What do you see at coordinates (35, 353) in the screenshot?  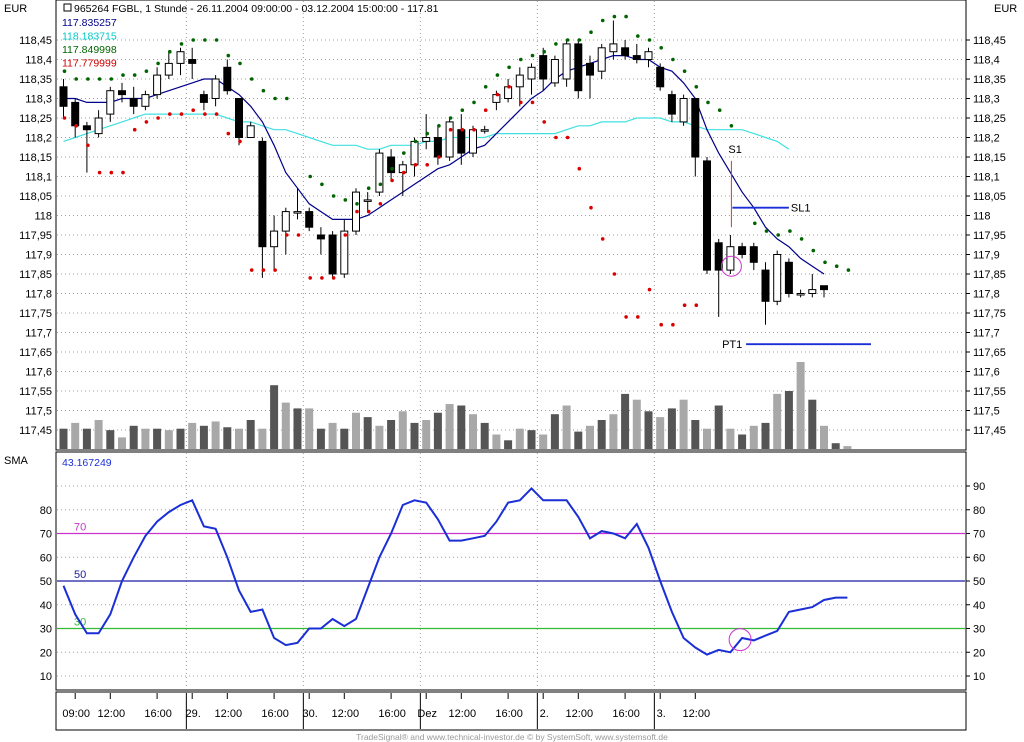 I see `price-tick-label: 117,65` at bounding box center [35, 353].